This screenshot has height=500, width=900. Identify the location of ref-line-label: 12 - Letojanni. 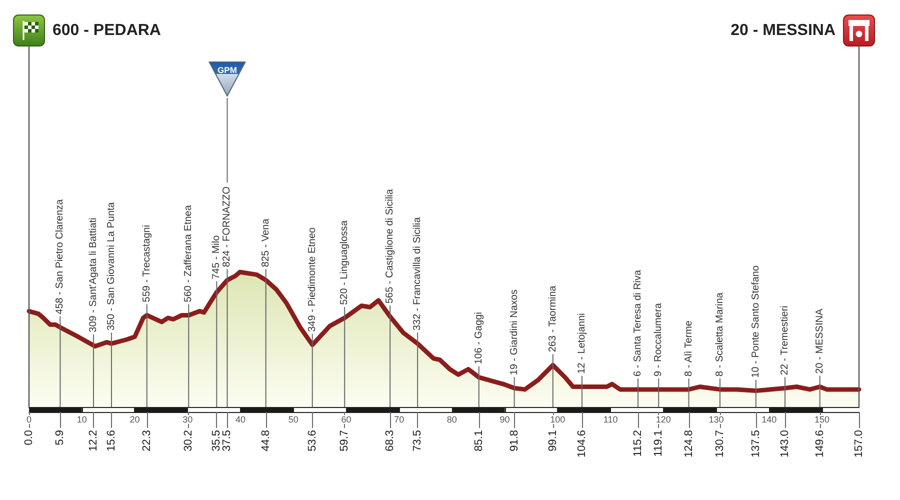
(582, 343).